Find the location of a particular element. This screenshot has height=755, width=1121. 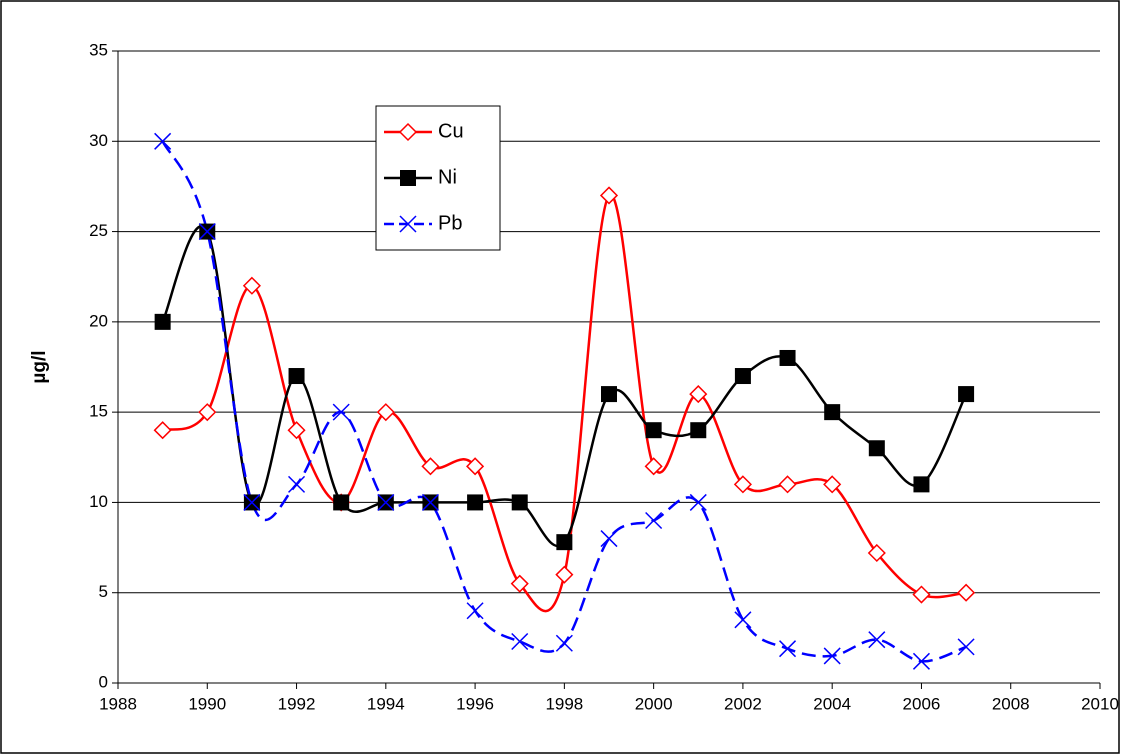

x-tick-label: 2002 is located at coordinates (743, 703).